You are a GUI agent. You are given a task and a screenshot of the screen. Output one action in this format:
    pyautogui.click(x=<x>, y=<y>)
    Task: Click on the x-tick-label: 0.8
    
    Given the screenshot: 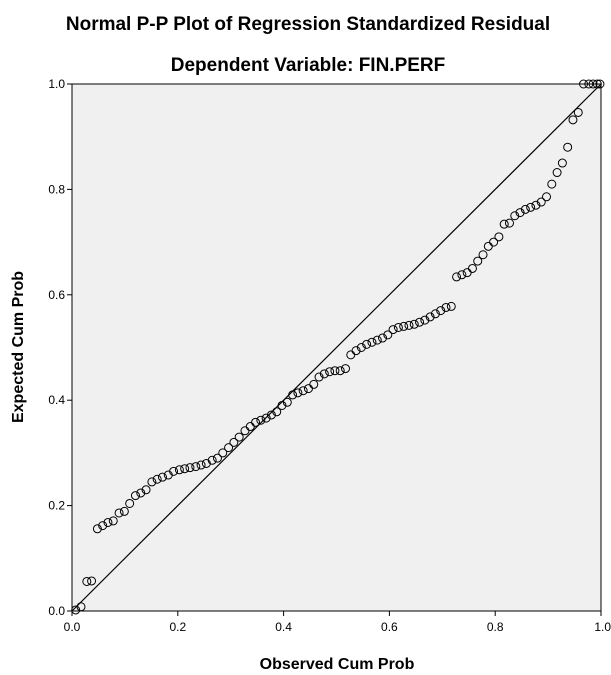 What is the action you would take?
    pyautogui.click(x=495, y=627)
    